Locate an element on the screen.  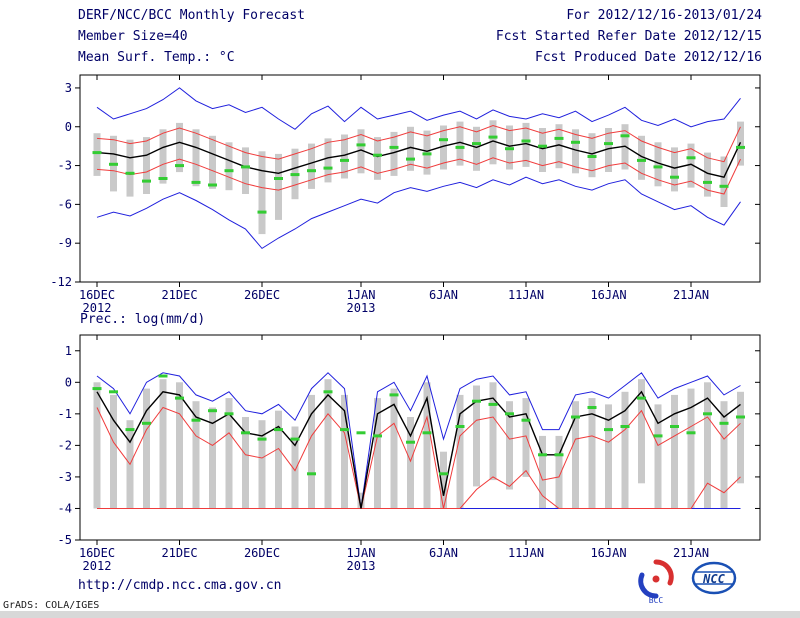
ensemble-mean-line is located at coordinates (419, 159).